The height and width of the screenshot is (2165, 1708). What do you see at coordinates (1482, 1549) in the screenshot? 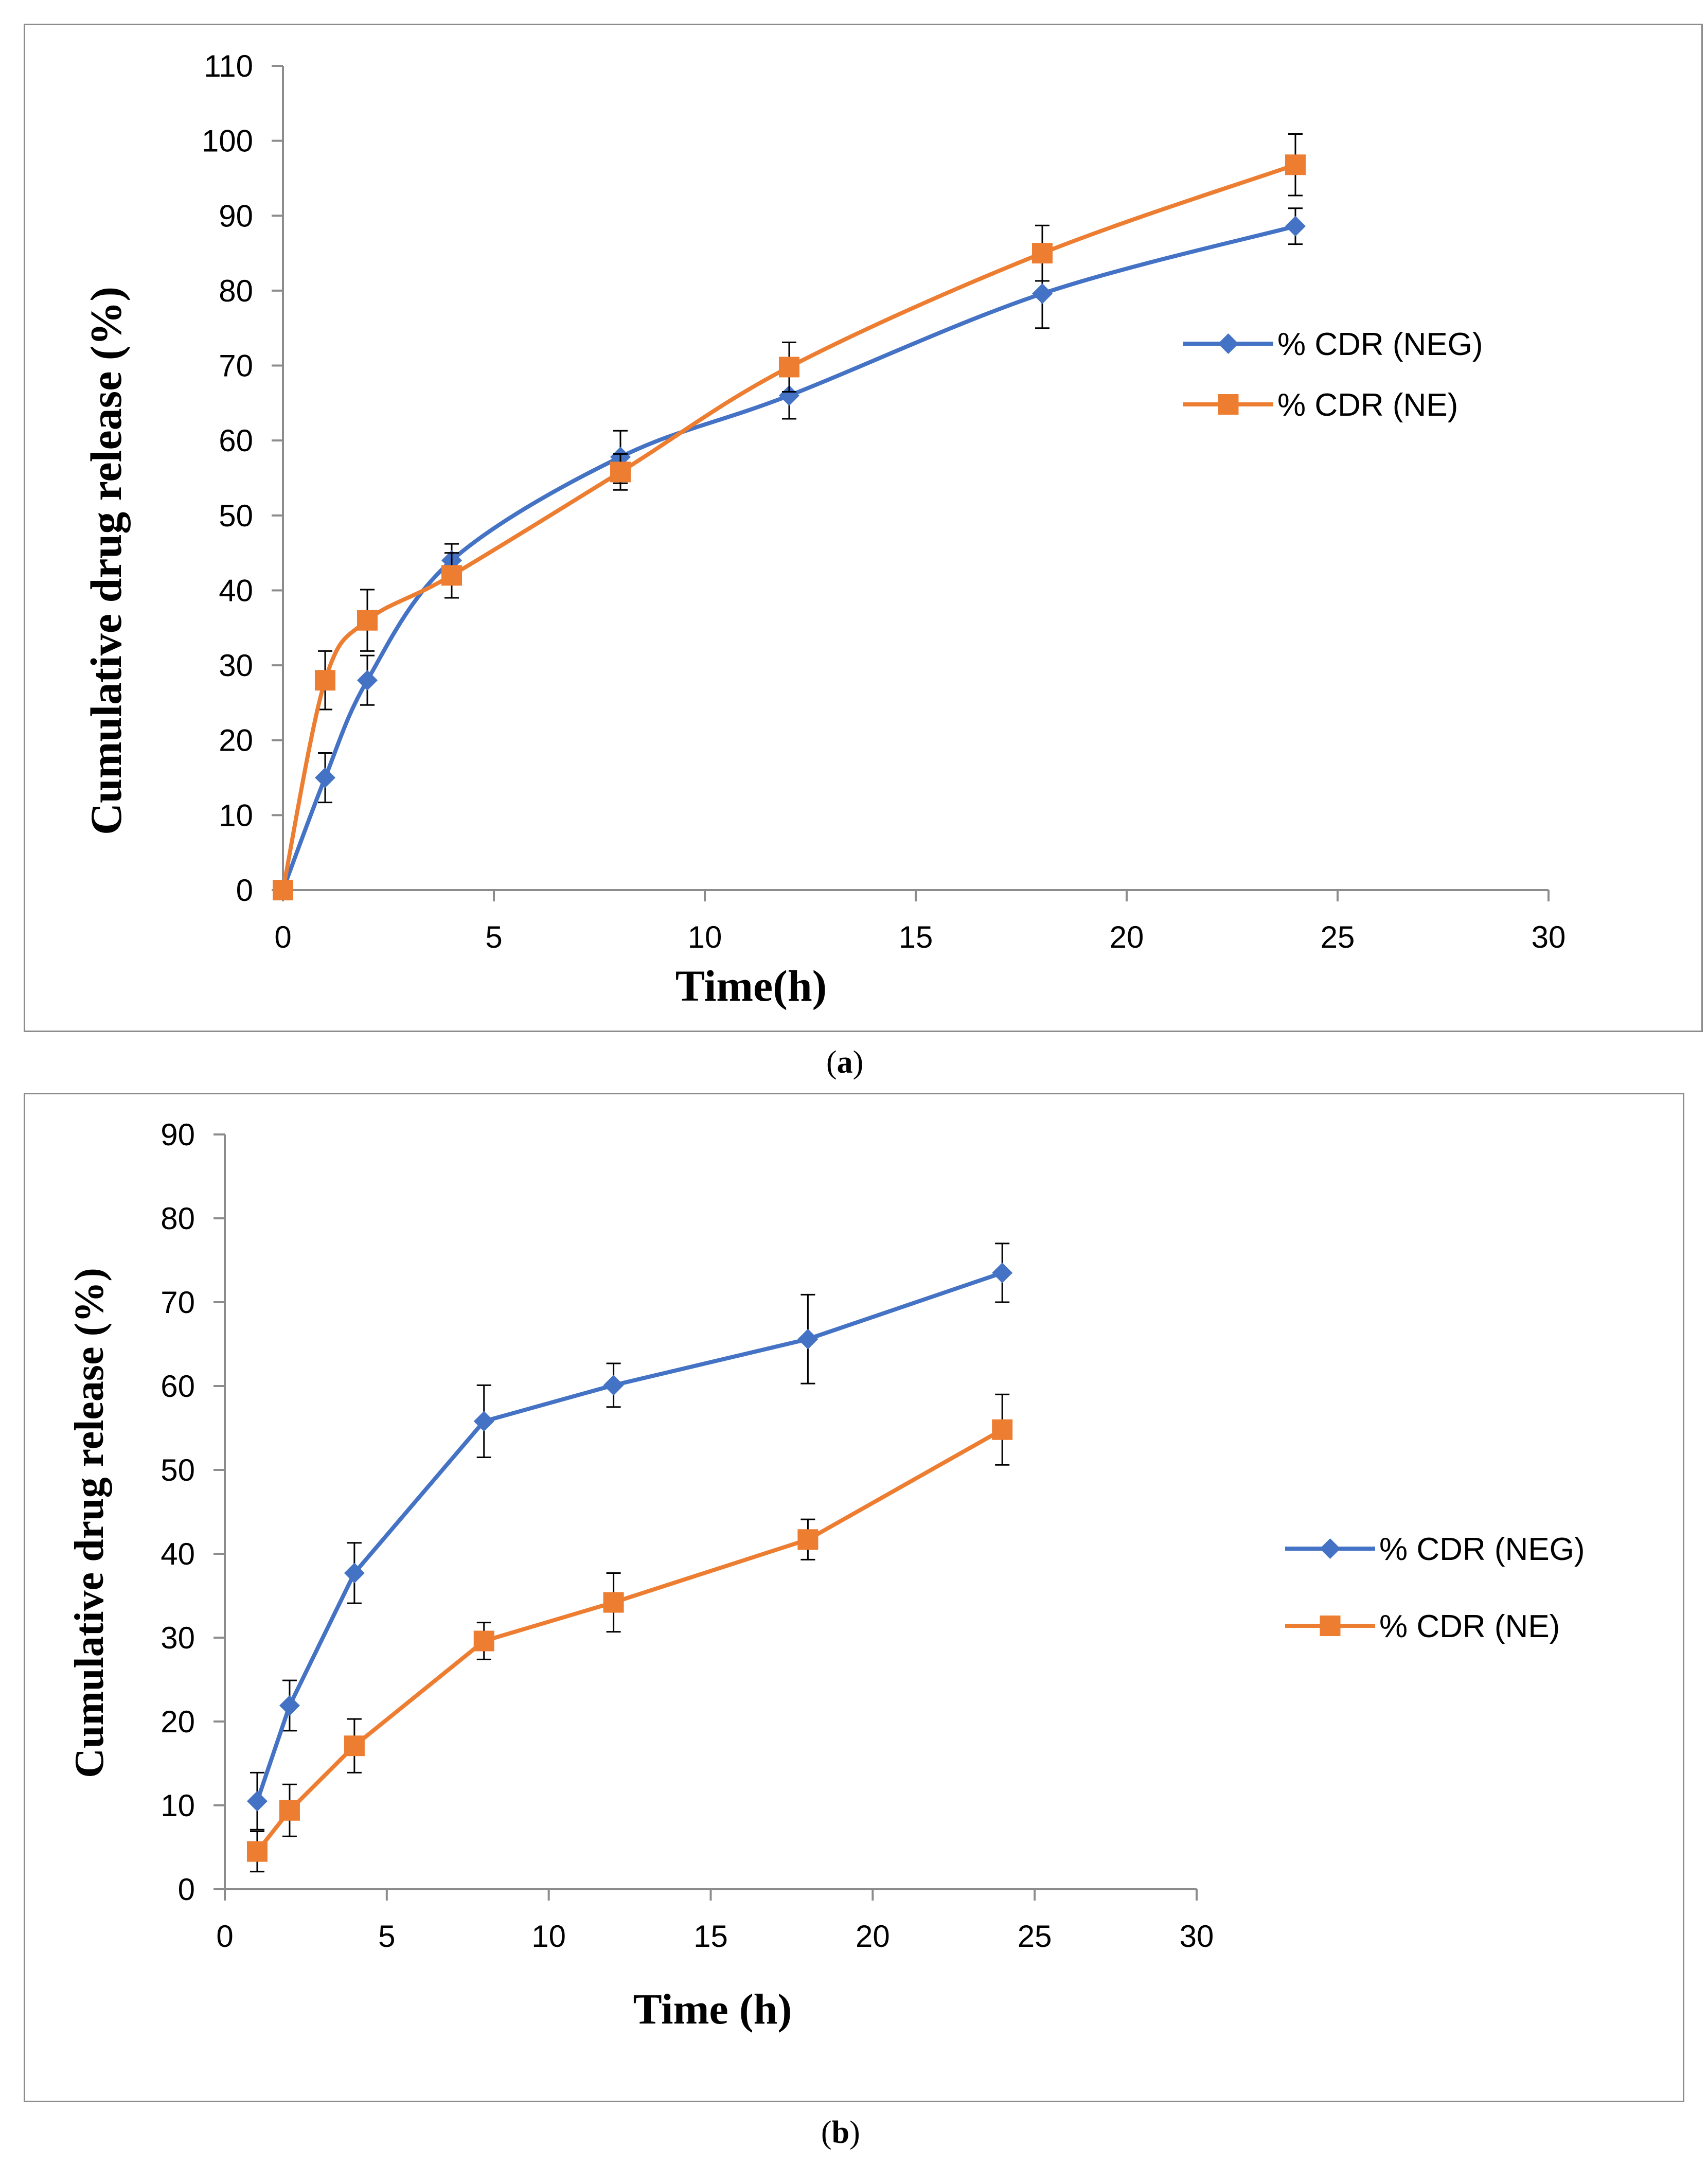
I see `chart-b-legend-label: % CDR (NEG)` at bounding box center [1482, 1549].